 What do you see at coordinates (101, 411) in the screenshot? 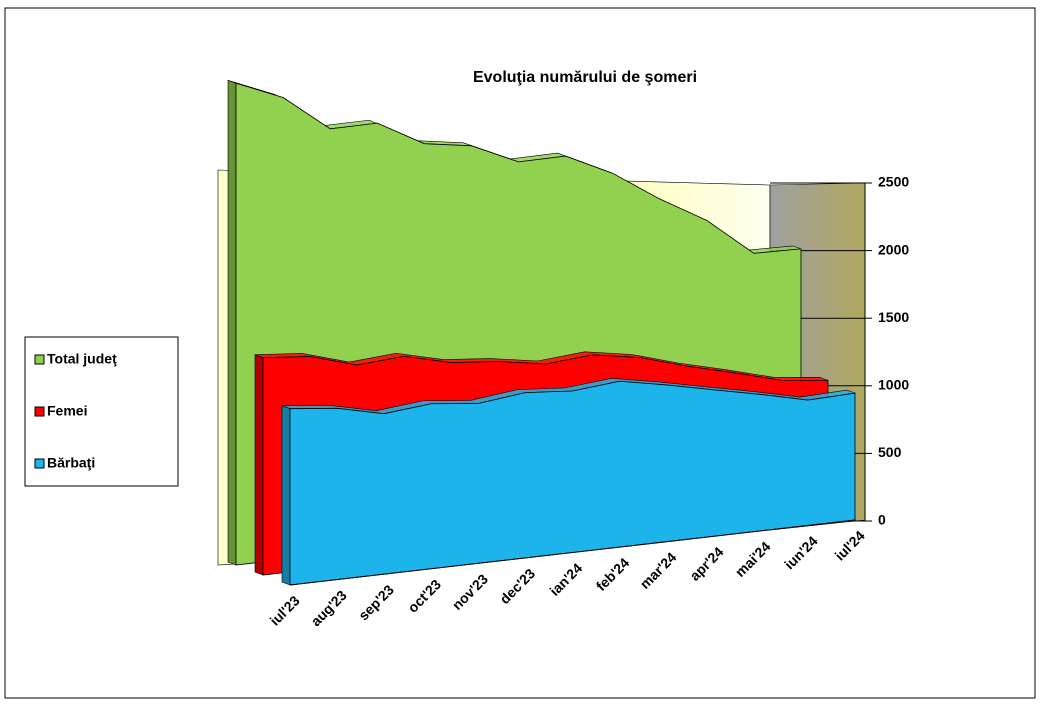
I see `legend` at bounding box center [101, 411].